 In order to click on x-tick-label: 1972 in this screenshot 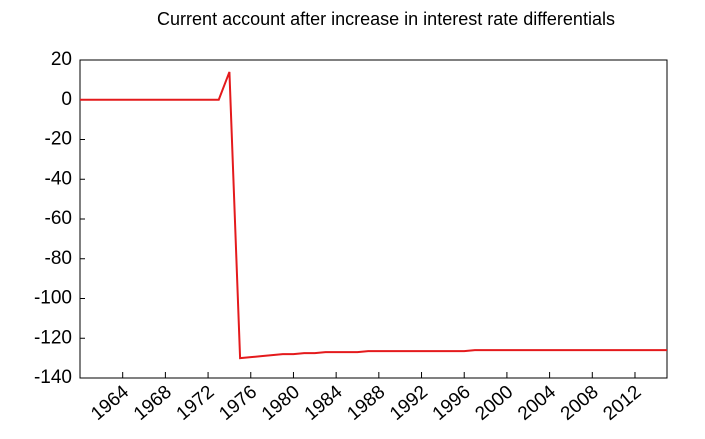, I will do `click(196, 403)`.